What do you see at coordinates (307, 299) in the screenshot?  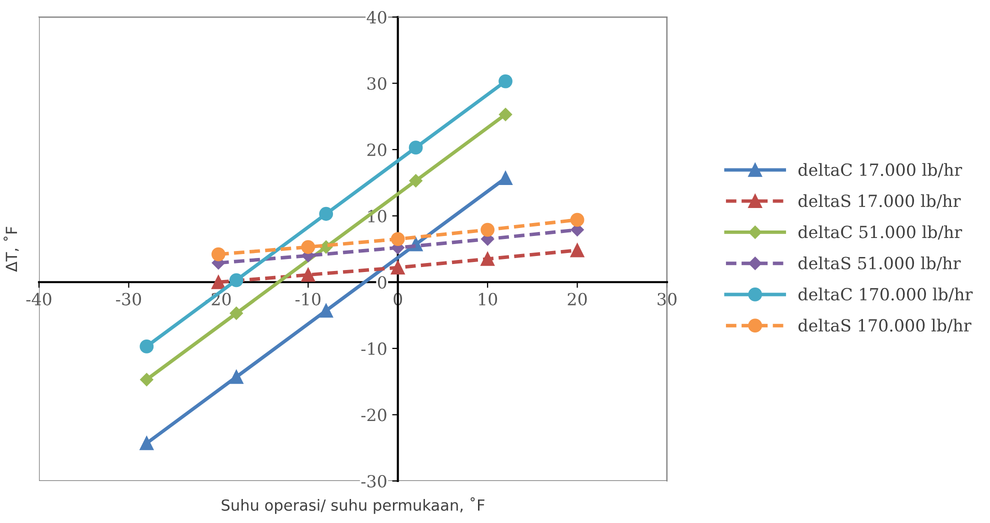 I see `x-tick-label: -10` at bounding box center [307, 299].